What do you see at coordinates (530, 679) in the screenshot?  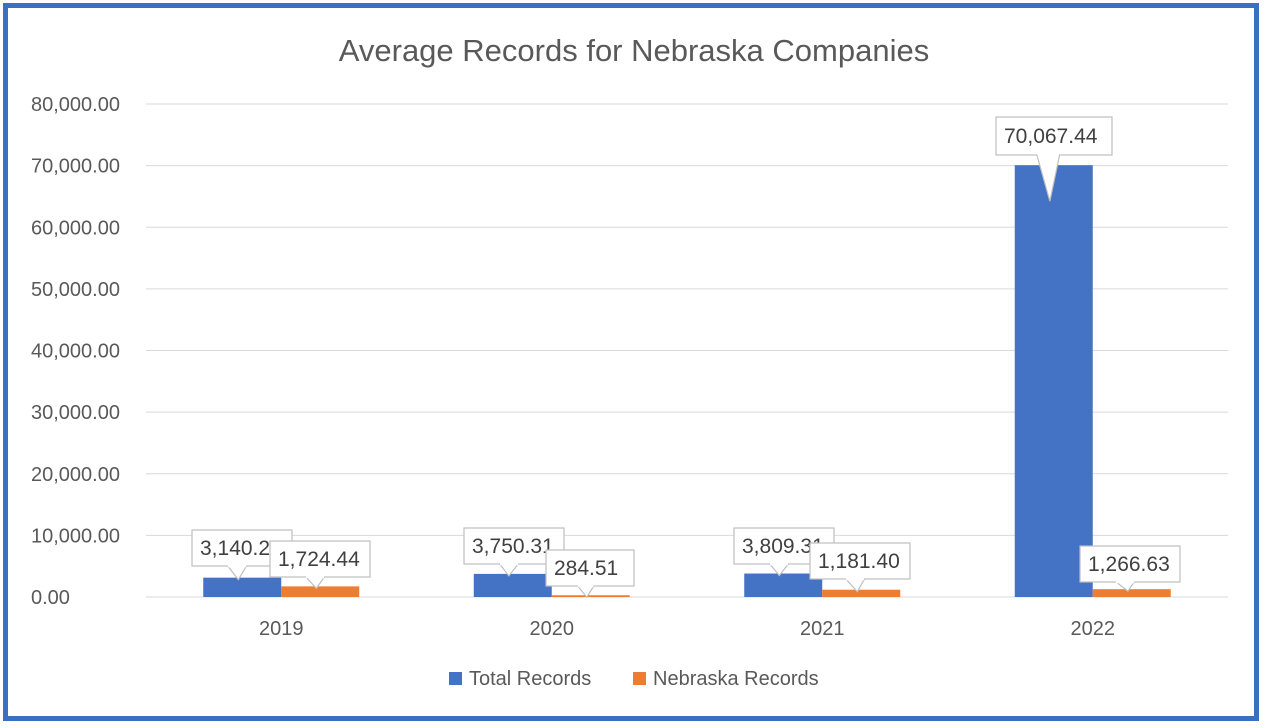 I see `legend-label: Total Records` at bounding box center [530, 679].